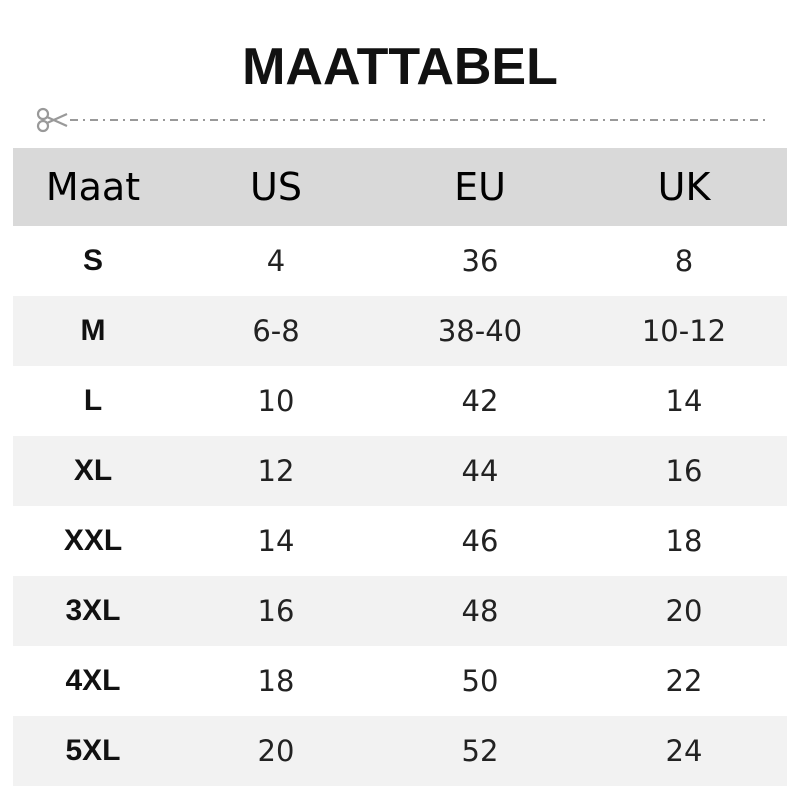 This screenshot has width=800, height=800. What do you see at coordinates (276, 331) in the screenshot?
I see `cell-us: 6-8` at bounding box center [276, 331].